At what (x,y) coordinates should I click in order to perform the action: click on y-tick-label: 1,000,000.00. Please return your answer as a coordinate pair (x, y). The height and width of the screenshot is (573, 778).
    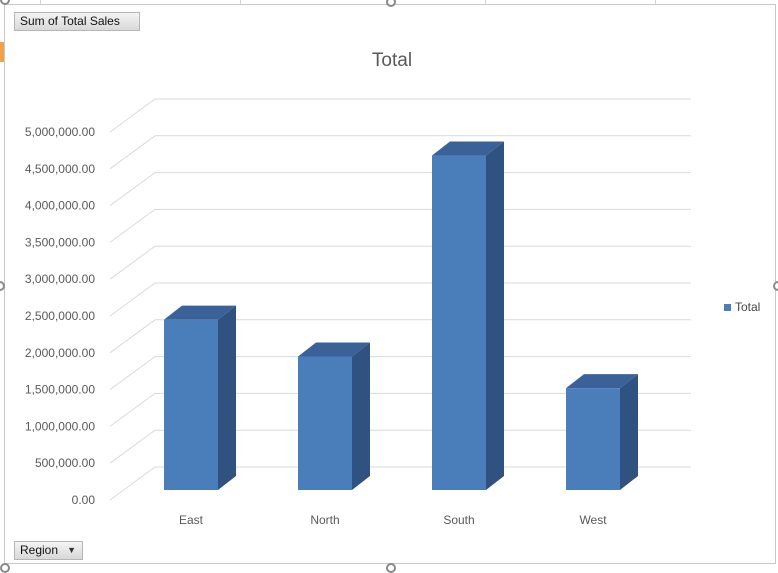
    Looking at the image, I should click on (60, 426).